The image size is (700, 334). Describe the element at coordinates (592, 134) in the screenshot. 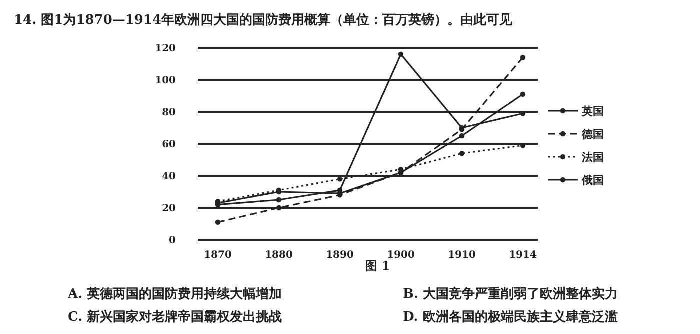

I see `legend-label: 德国` at that location.